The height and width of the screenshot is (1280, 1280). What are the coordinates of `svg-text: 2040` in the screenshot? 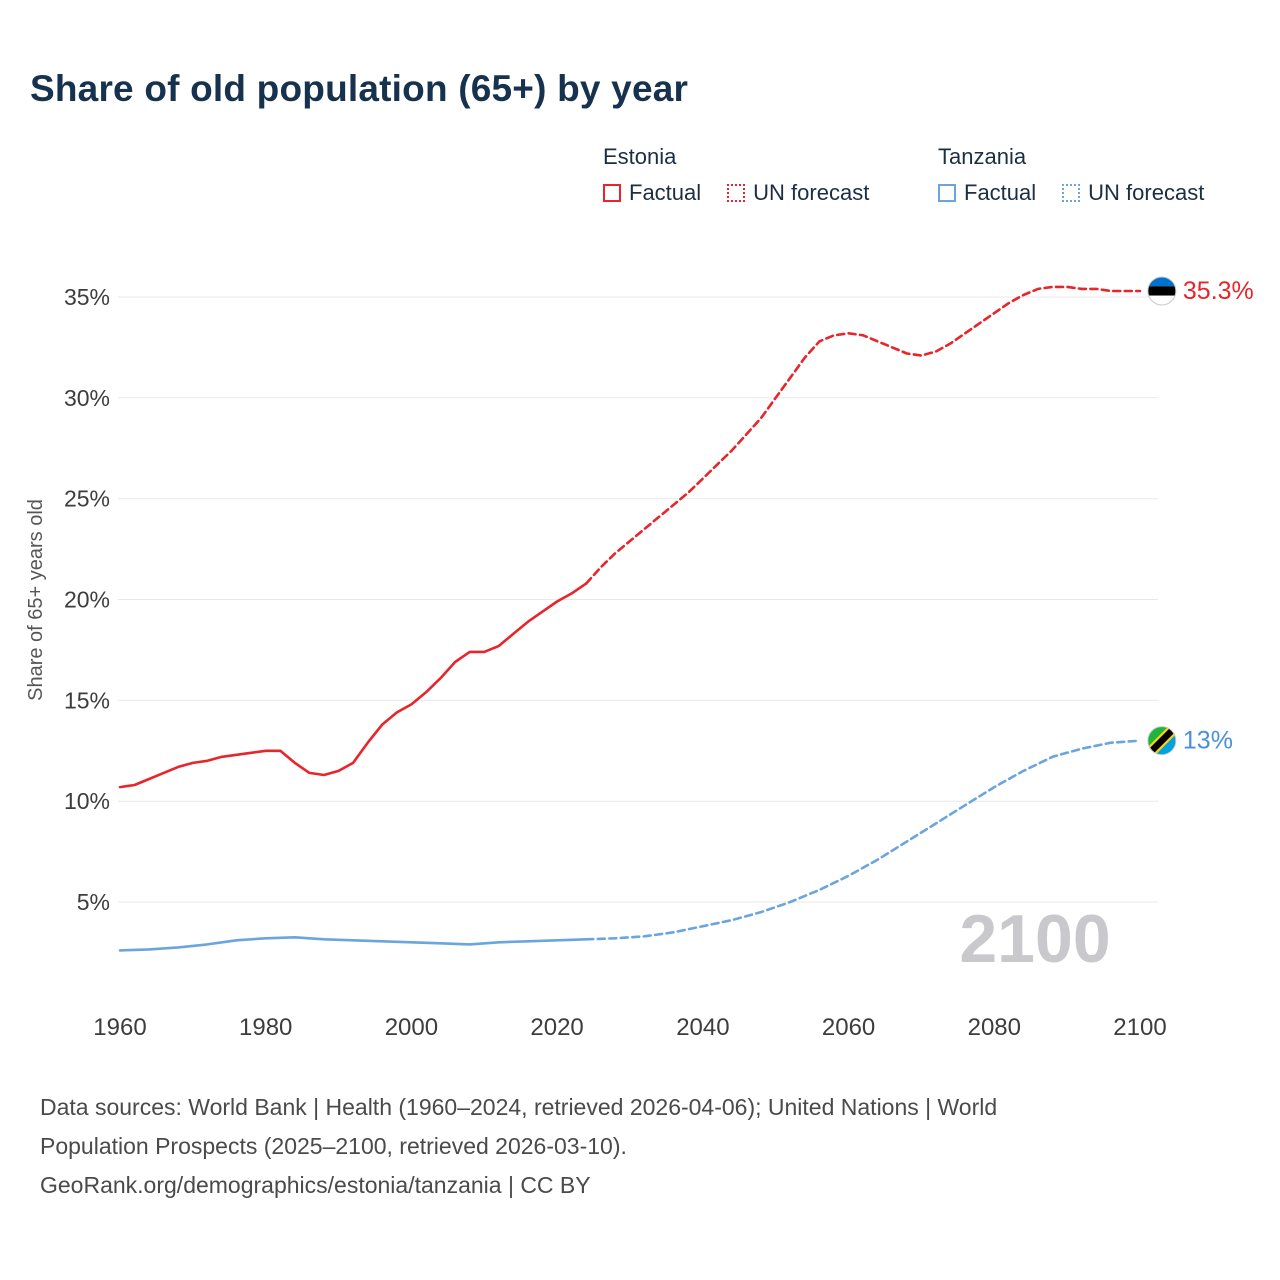 It's located at (702, 1027).